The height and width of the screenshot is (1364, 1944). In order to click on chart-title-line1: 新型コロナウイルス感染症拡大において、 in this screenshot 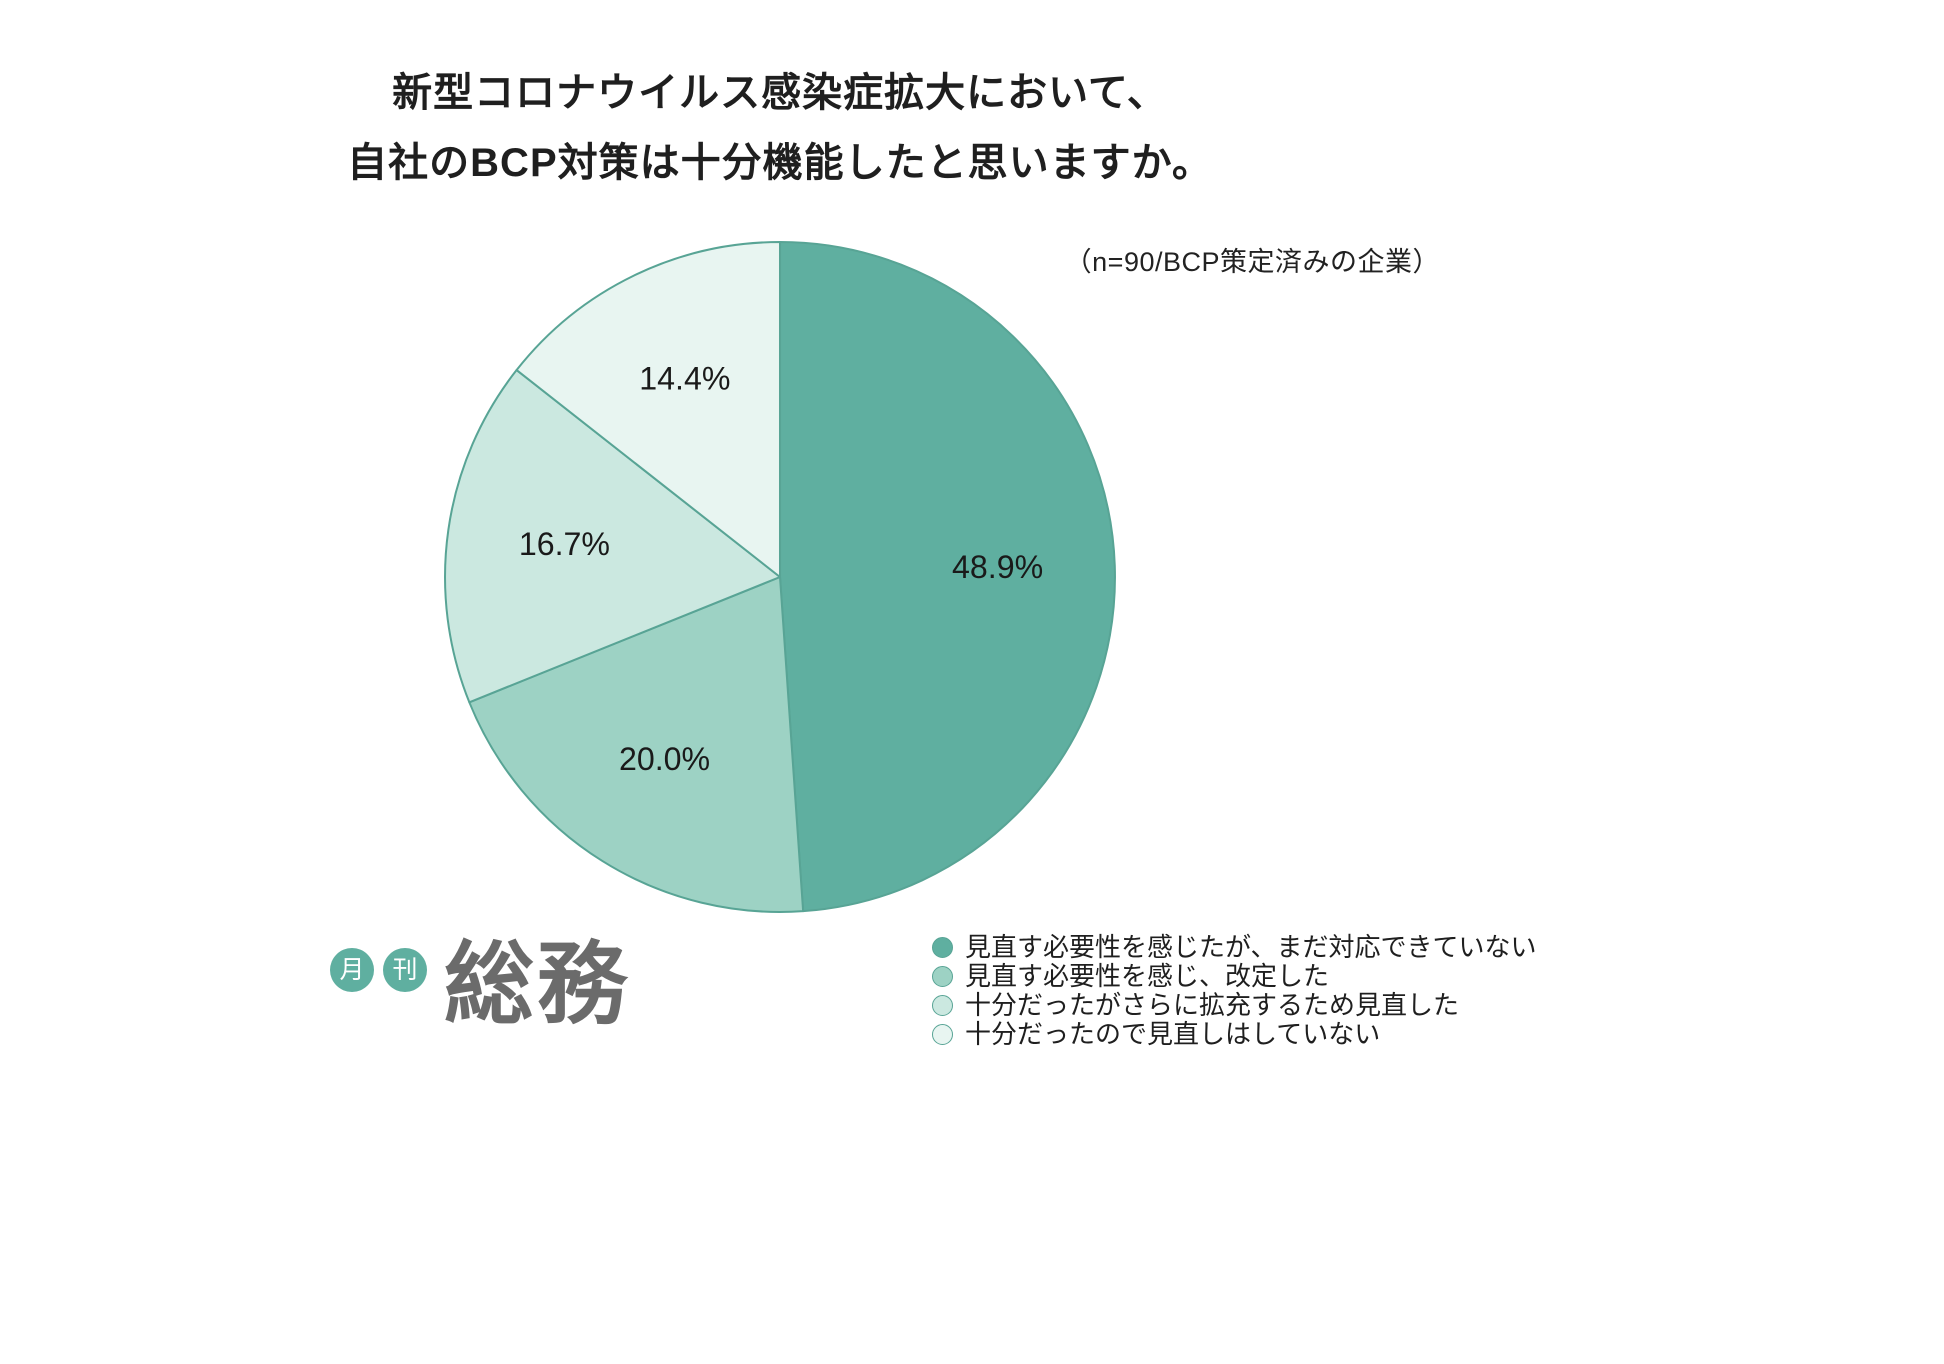, I will do `click(780, 93)`.